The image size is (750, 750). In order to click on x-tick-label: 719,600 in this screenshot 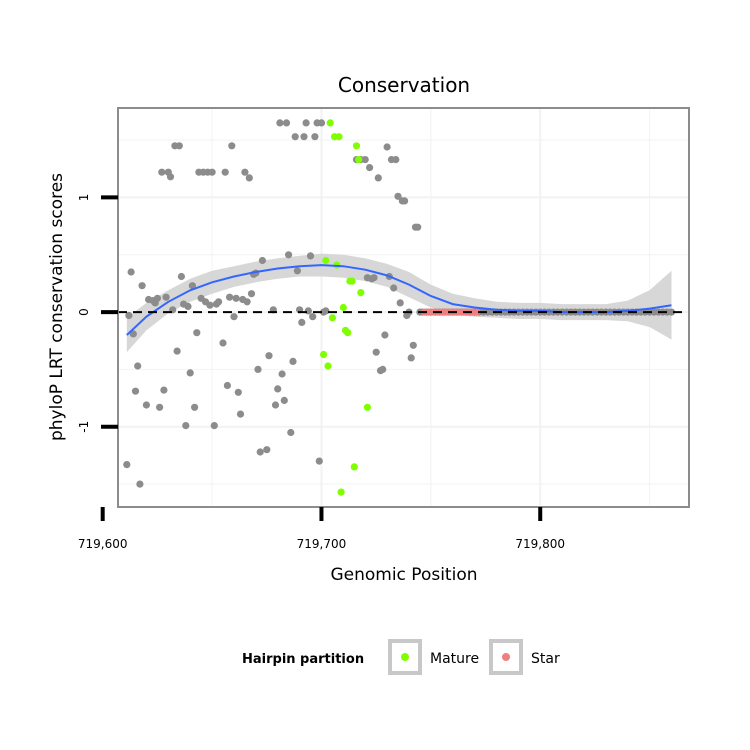, I will do `click(103, 544)`.